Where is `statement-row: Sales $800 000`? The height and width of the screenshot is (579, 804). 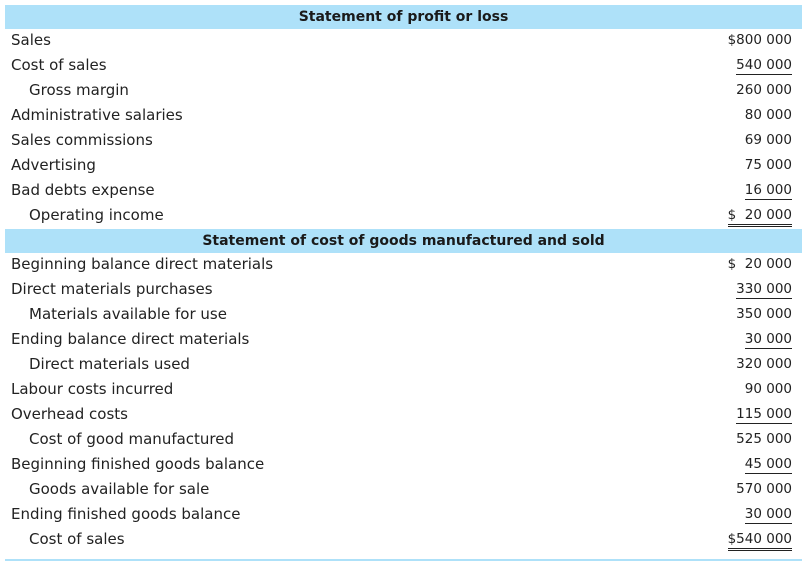
statement-row: Sales $800 000 is located at coordinates (403, 41).